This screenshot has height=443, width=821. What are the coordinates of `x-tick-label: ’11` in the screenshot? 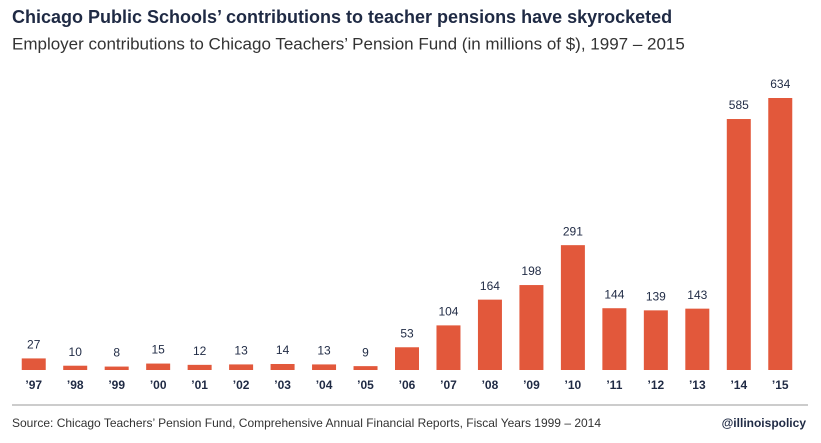 It's located at (614, 385).